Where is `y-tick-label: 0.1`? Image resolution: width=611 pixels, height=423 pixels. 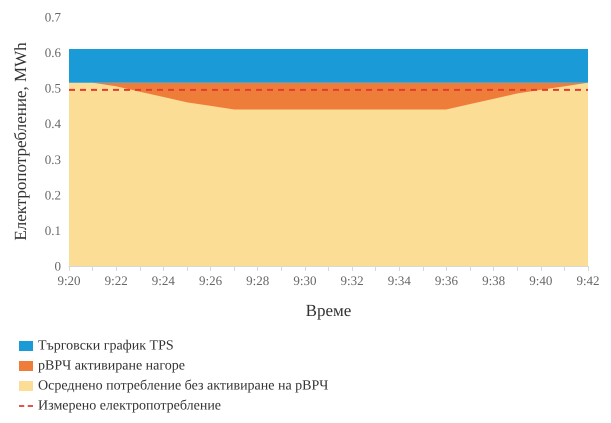
y-tick-label: 0.1 is located at coordinates (52, 230).